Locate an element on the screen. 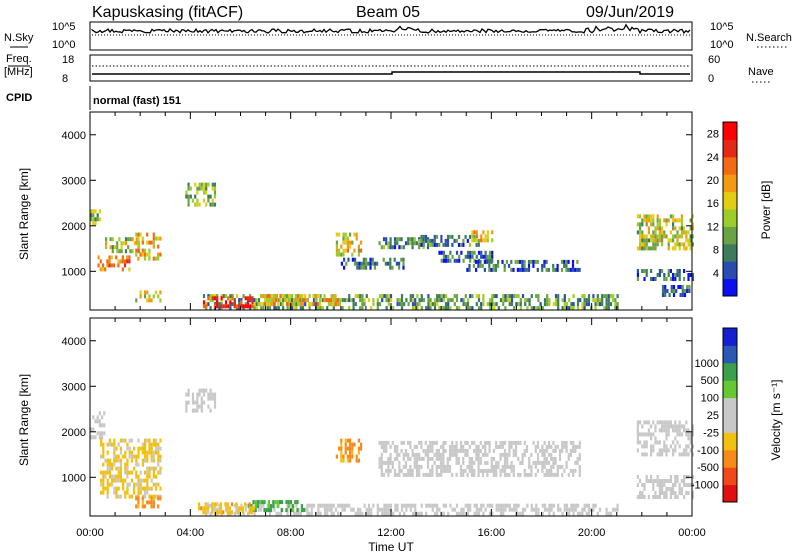 The height and width of the screenshot is (554, 800). nsearch-label: N.Search is located at coordinates (769, 38).